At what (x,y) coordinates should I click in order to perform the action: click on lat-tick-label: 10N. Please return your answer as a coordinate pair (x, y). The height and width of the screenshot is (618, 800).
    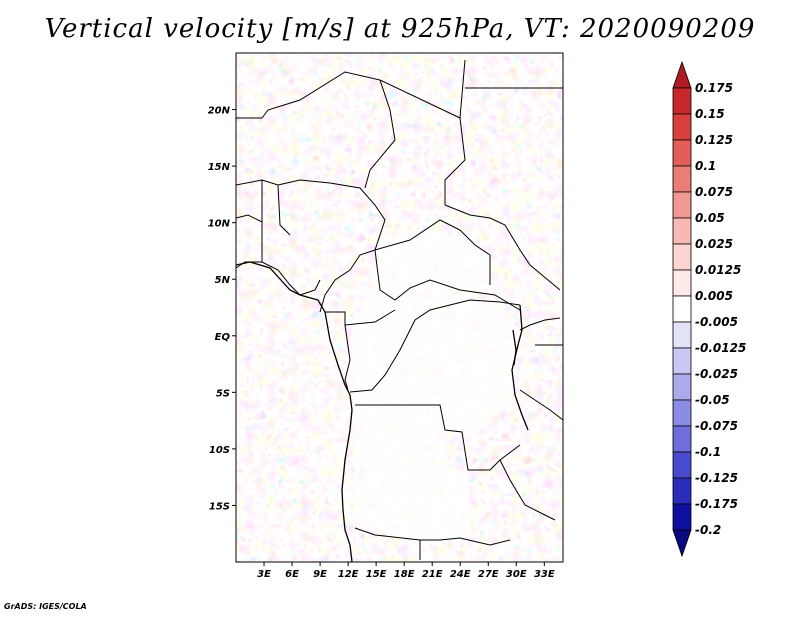
    Looking at the image, I should click on (219, 224).